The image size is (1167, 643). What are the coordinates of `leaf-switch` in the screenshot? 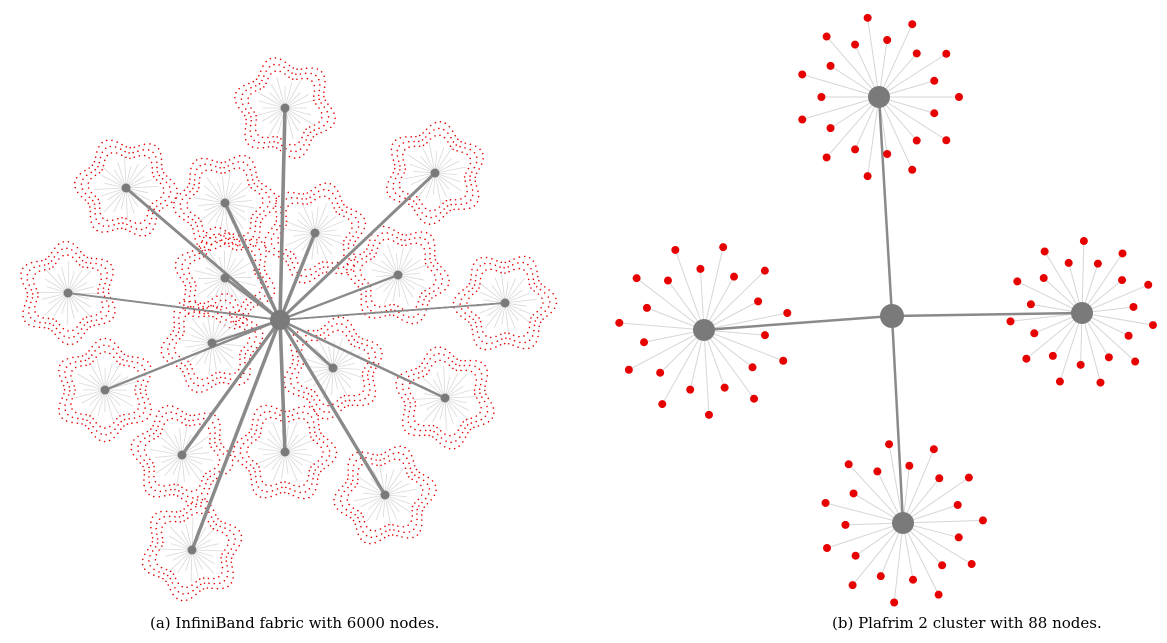 It's located at (212, 343).